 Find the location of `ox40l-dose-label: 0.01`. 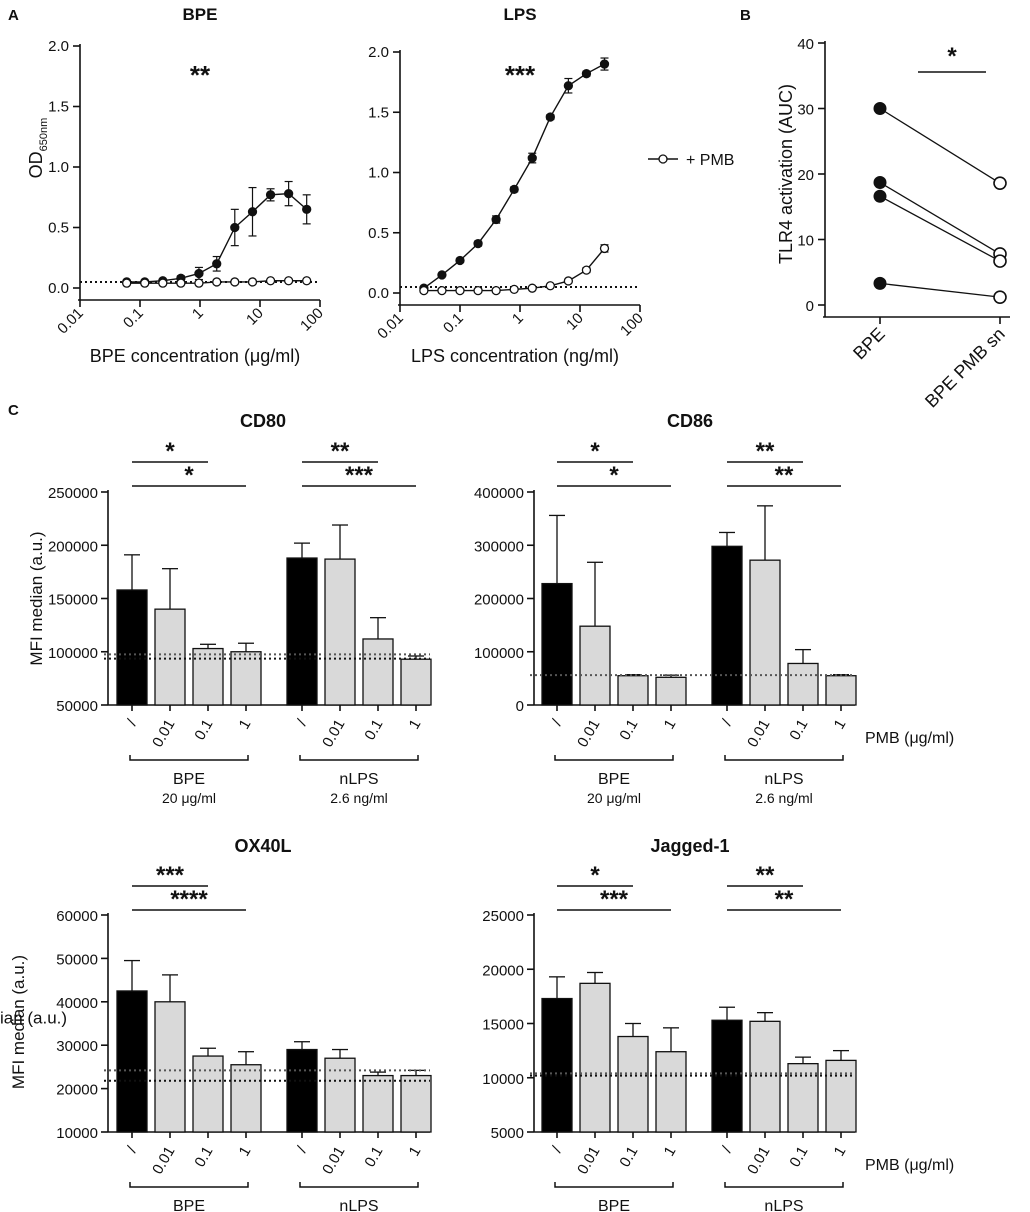

ox40l-dose-label: 0.01 is located at coordinates (163, 1161).